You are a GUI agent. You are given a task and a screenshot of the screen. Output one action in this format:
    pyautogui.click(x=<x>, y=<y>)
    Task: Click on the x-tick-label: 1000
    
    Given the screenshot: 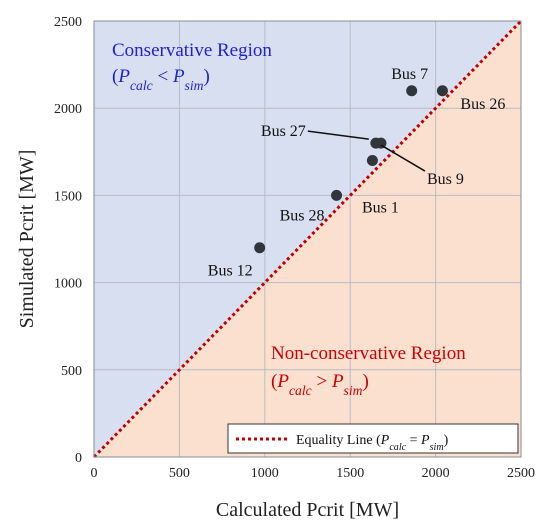 What is the action you would take?
    pyautogui.click(x=265, y=473)
    